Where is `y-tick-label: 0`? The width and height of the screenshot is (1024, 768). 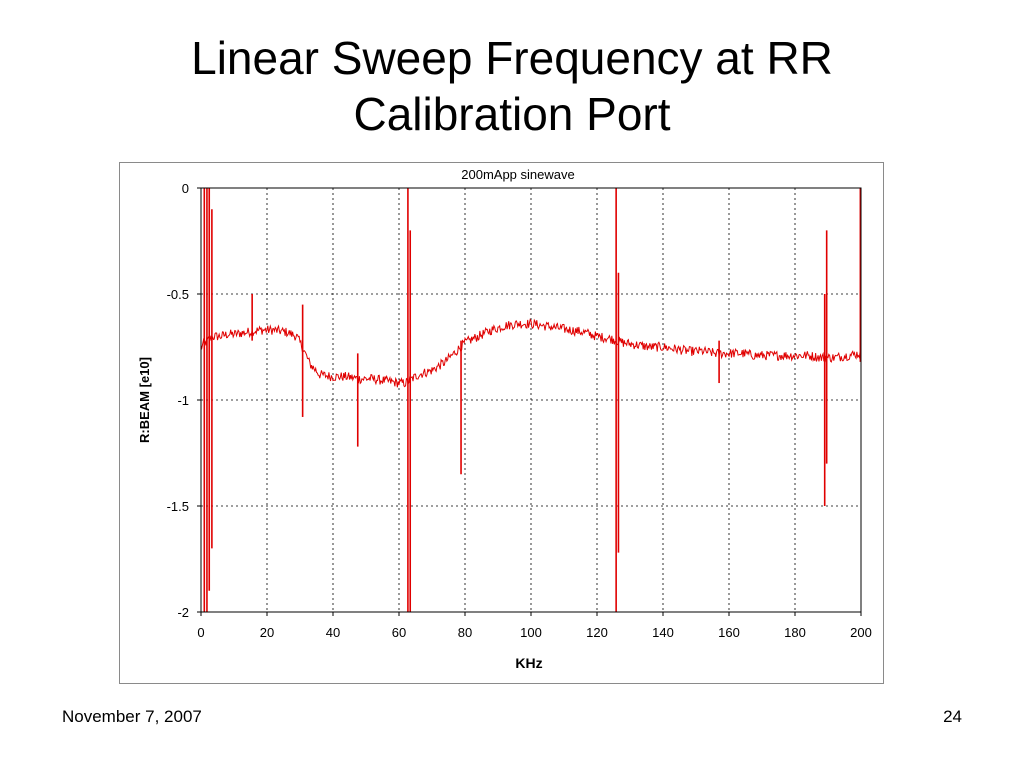 y-tick-label: 0 is located at coordinates (185, 188).